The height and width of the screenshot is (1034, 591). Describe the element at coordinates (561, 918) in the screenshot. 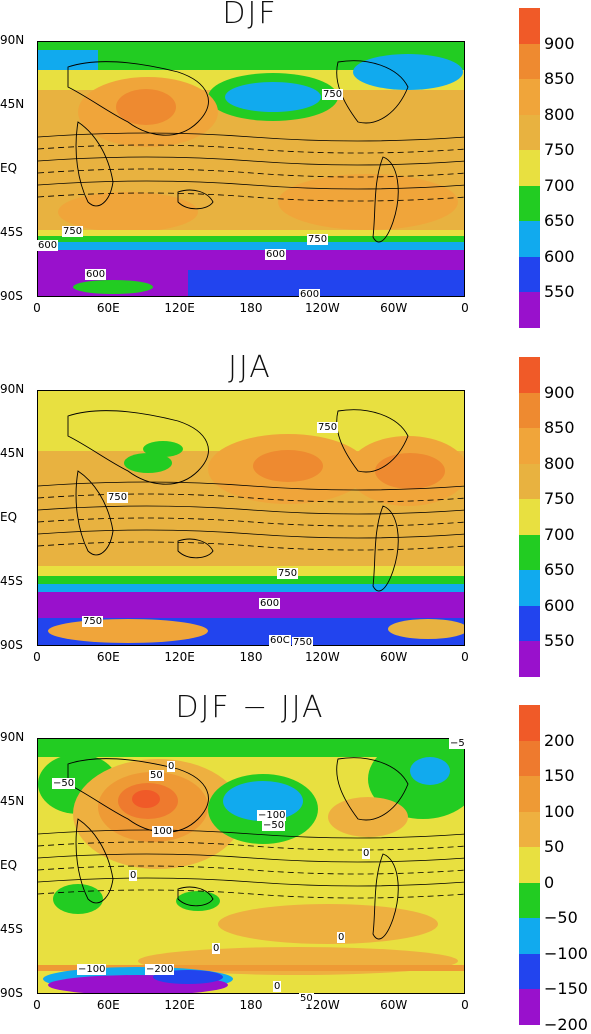

I see `colorbar-label: −50` at that location.